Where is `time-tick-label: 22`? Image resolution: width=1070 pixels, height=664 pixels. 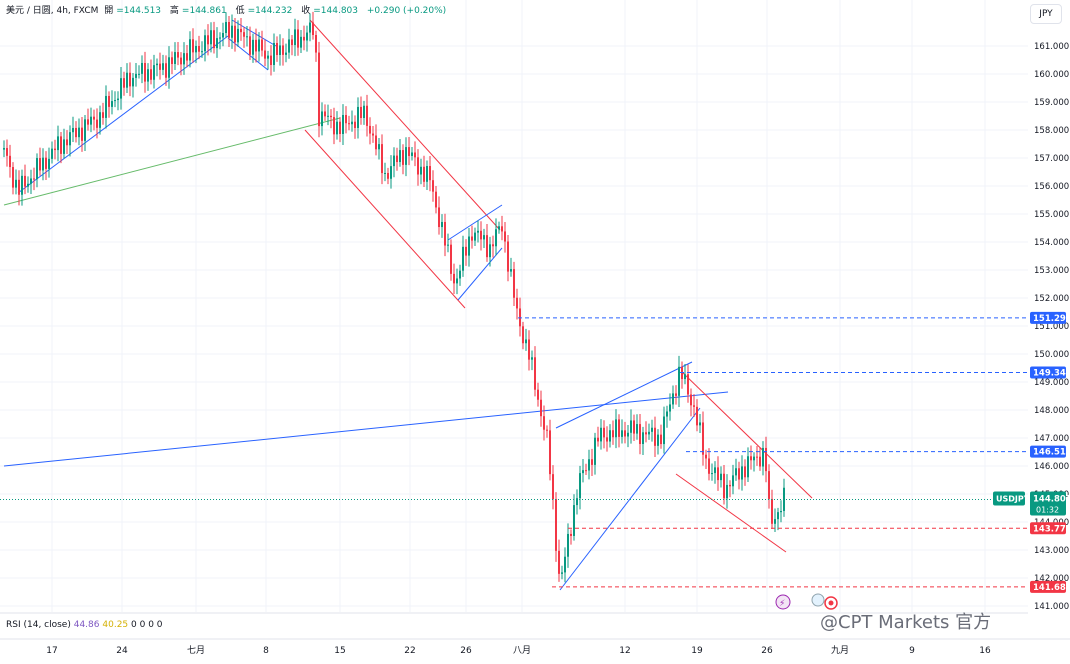
time-tick-label: 22 is located at coordinates (409, 651).